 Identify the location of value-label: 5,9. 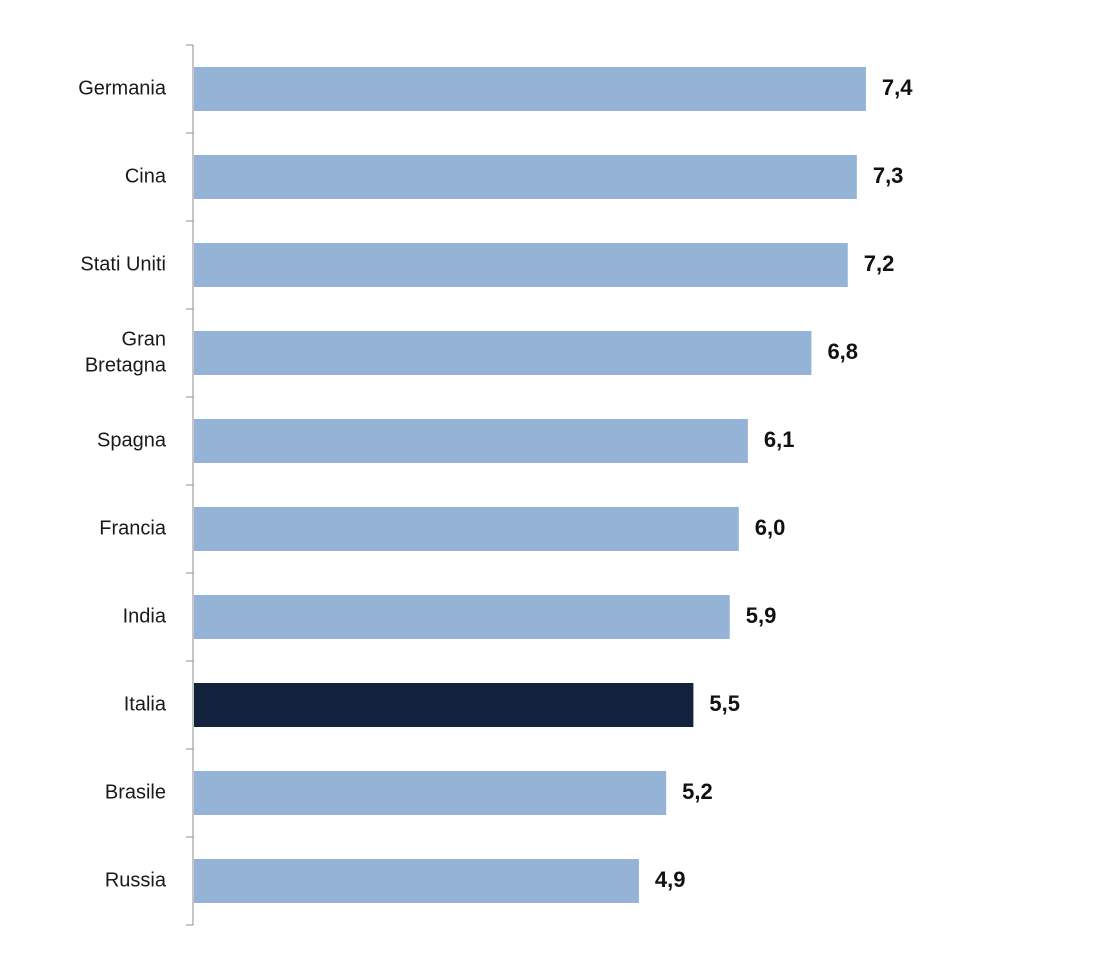
(761, 615).